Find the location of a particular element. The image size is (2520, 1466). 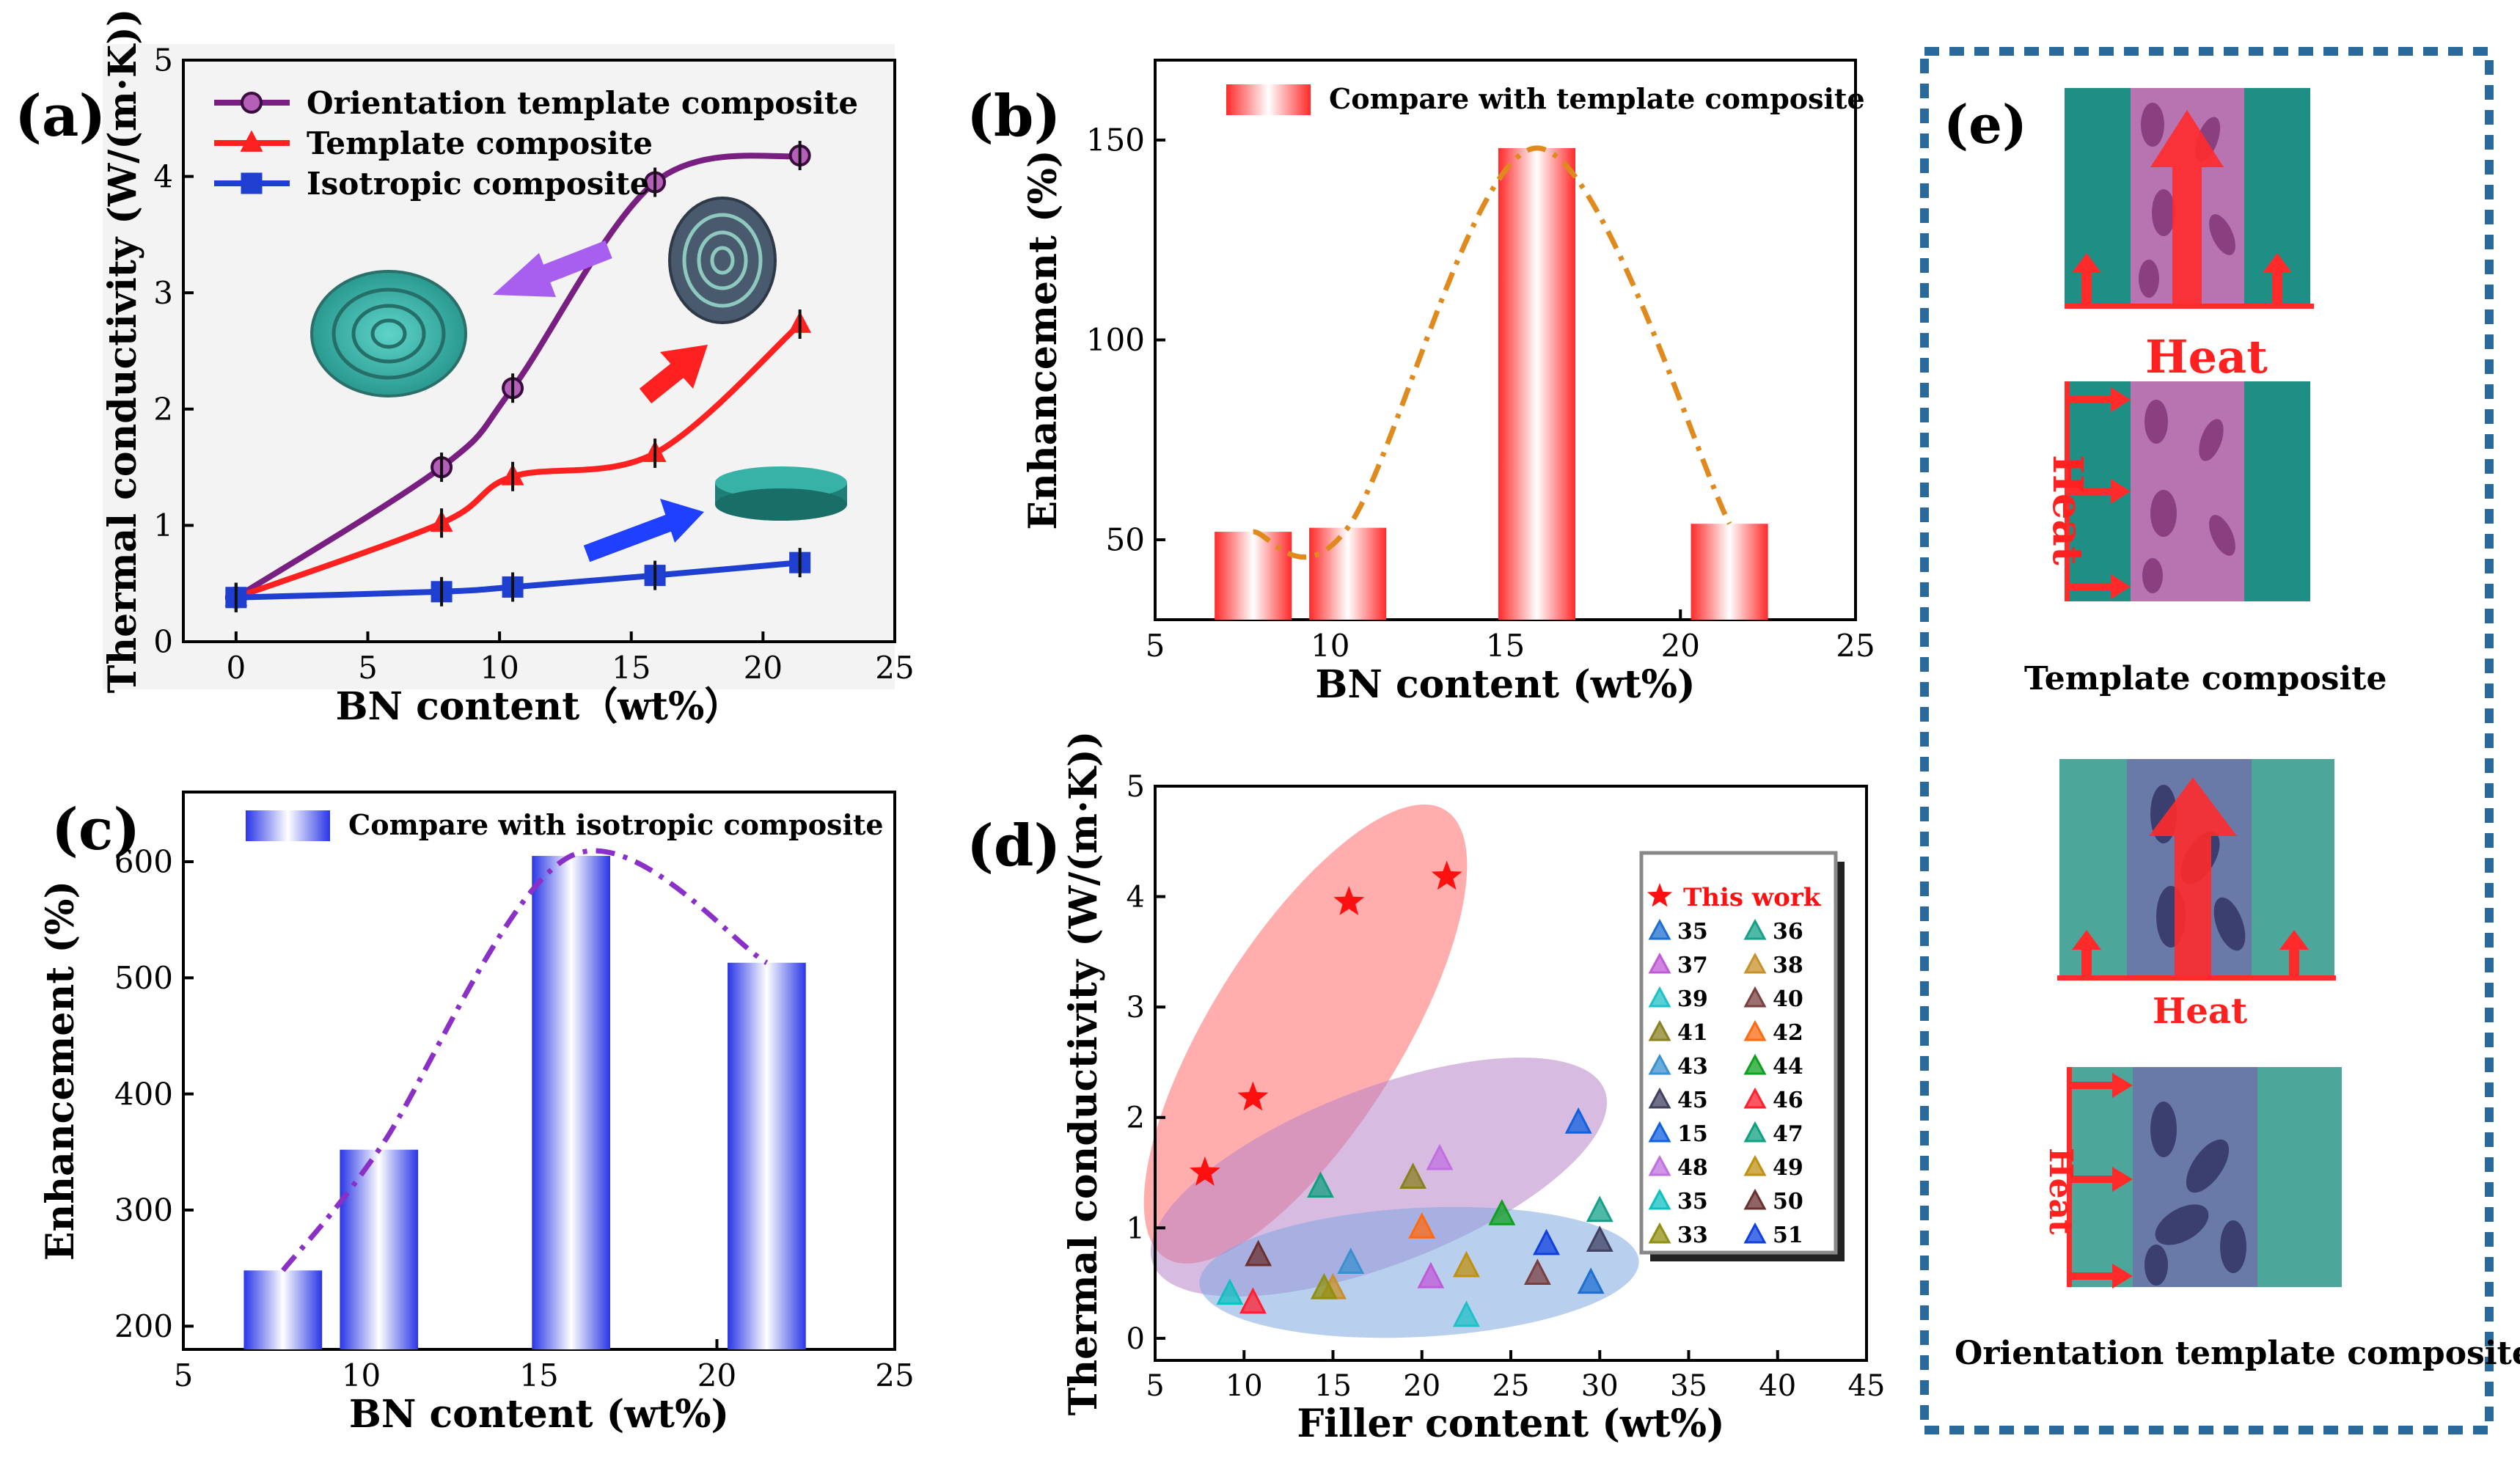

y-tick-label: 600 is located at coordinates (143, 862).